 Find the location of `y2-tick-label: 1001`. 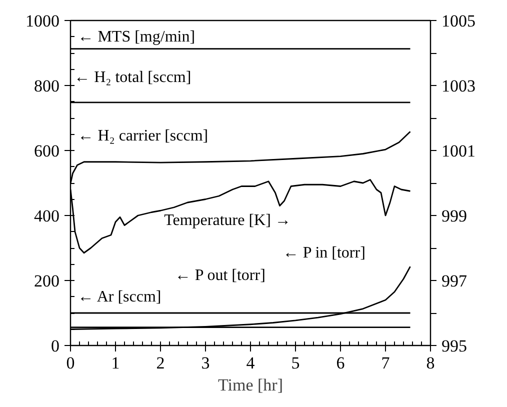

y2-tick-label: 1001 is located at coordinates (459, 151).